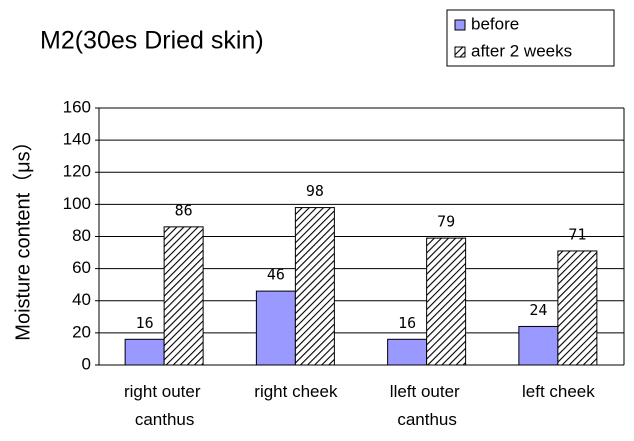 The image size is (634, 441). What do you see at coordinates (81, 299) in the screenshot?
I see `y-tick-label: 40` at bounding box center [81, 299].